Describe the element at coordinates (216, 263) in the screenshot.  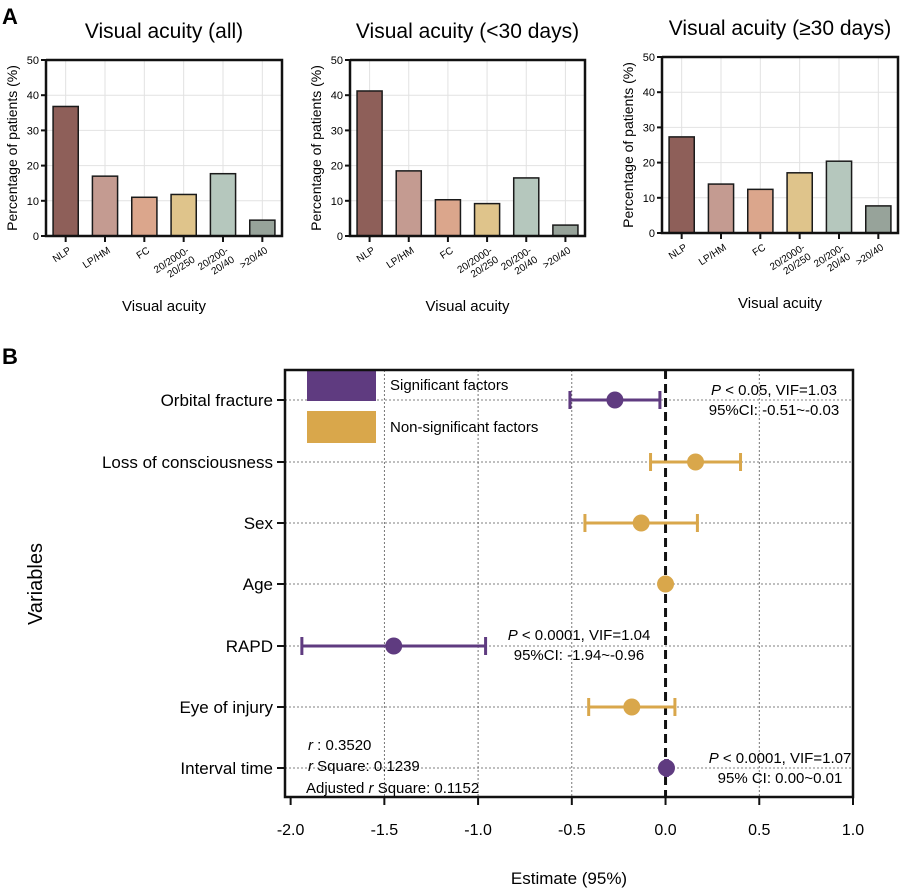
I see `x-tick-label: 20/200-20/40` at that location.